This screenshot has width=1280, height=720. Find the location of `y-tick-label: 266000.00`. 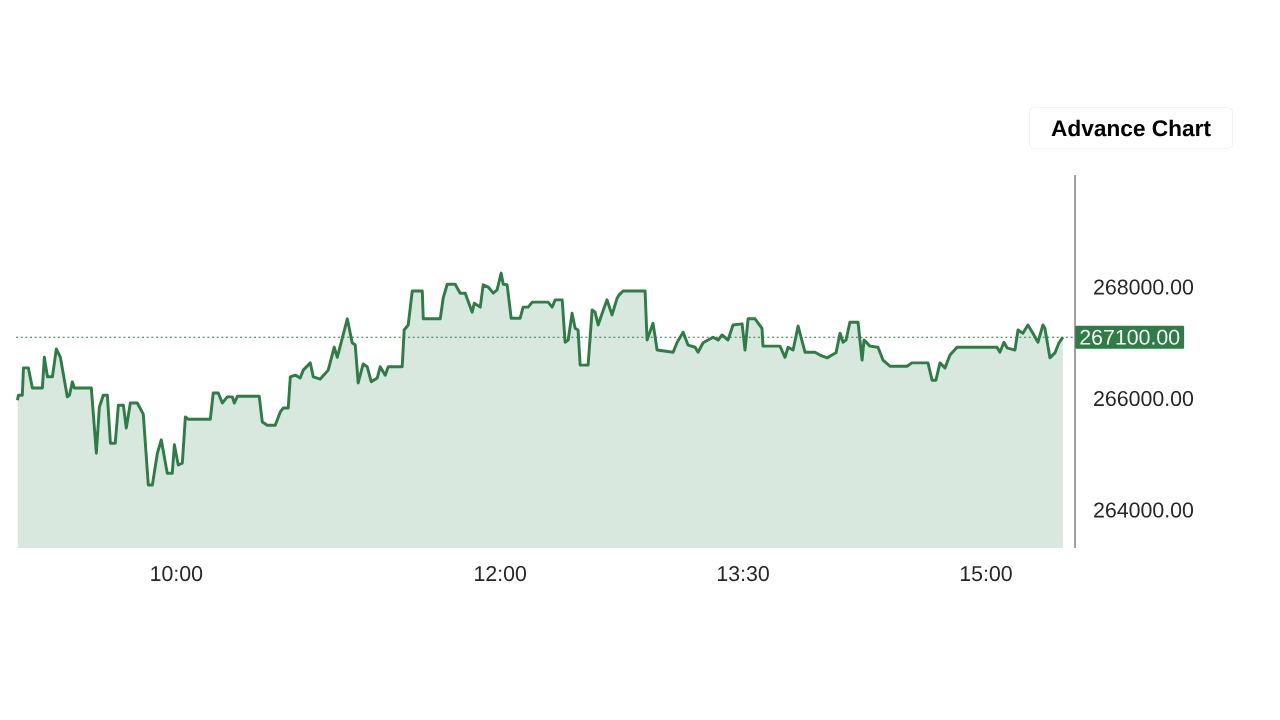

y-tick-label: 266000.00 is located at coordinates (1144, 399).